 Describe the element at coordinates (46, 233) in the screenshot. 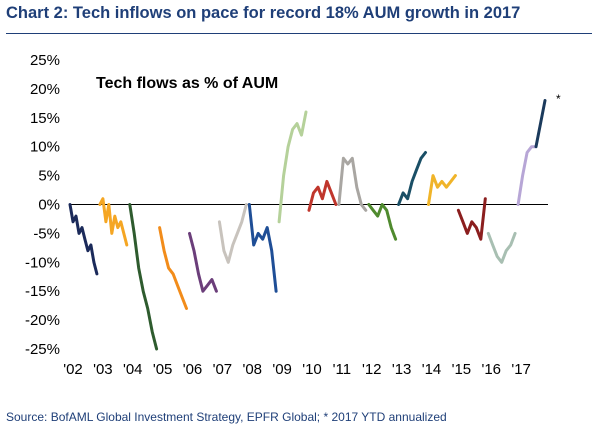

I see `y-tick-label: -5%` at that location.